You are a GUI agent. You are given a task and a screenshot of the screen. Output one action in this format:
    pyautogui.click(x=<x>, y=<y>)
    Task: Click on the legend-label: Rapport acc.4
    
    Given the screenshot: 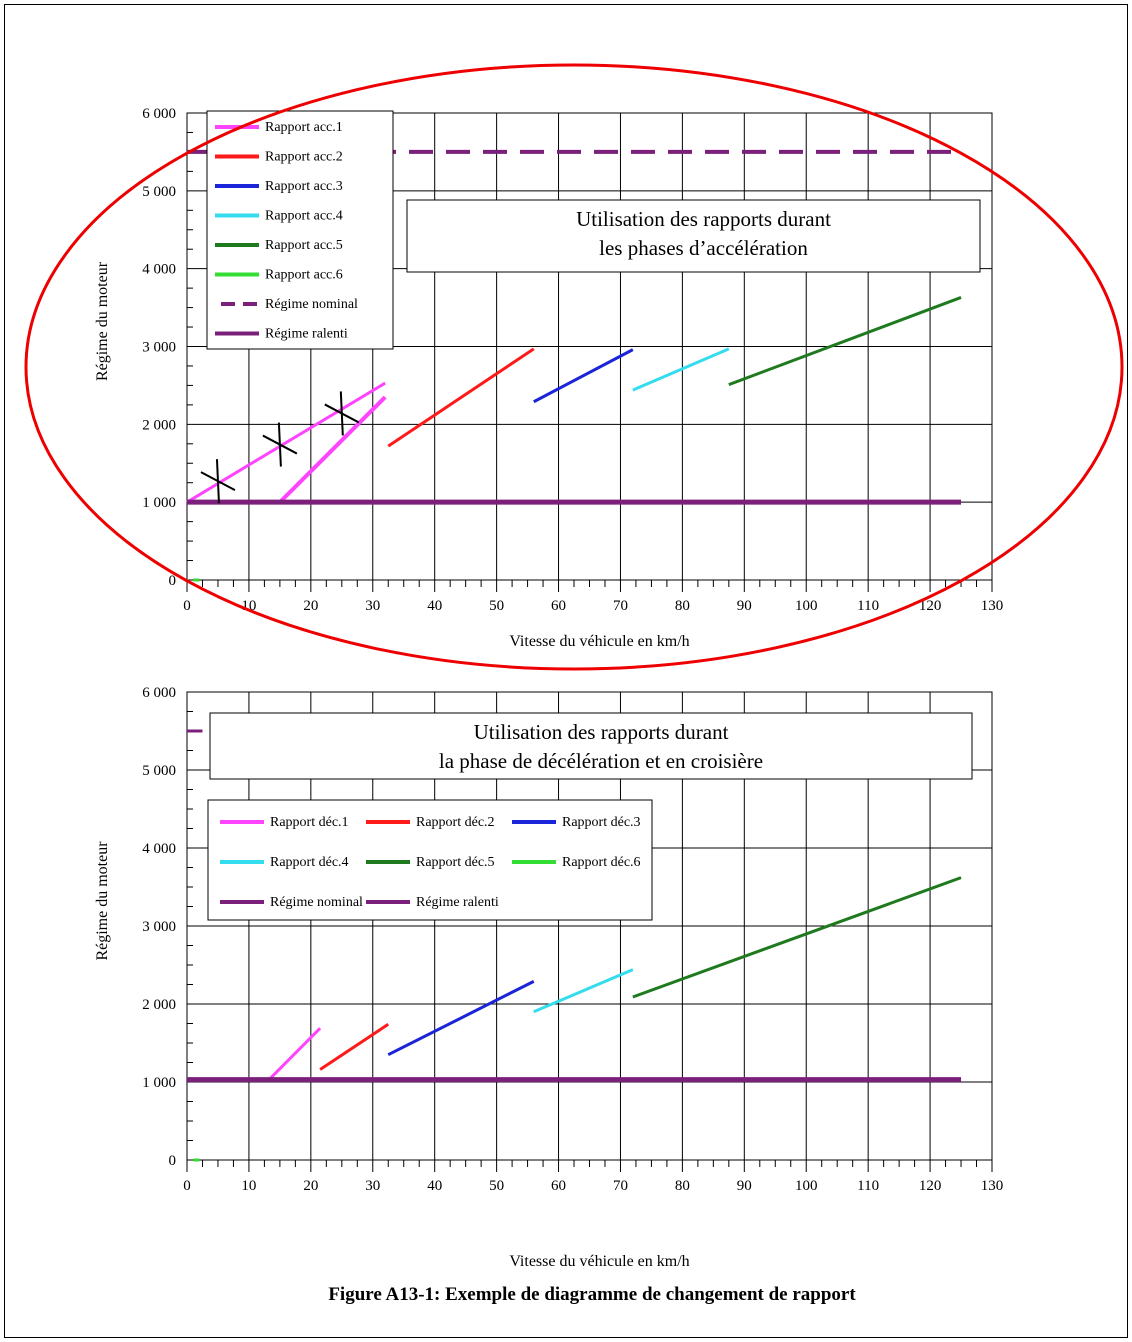 What is the action you would take?
    pyautogui.click(x=304, y=216)
    